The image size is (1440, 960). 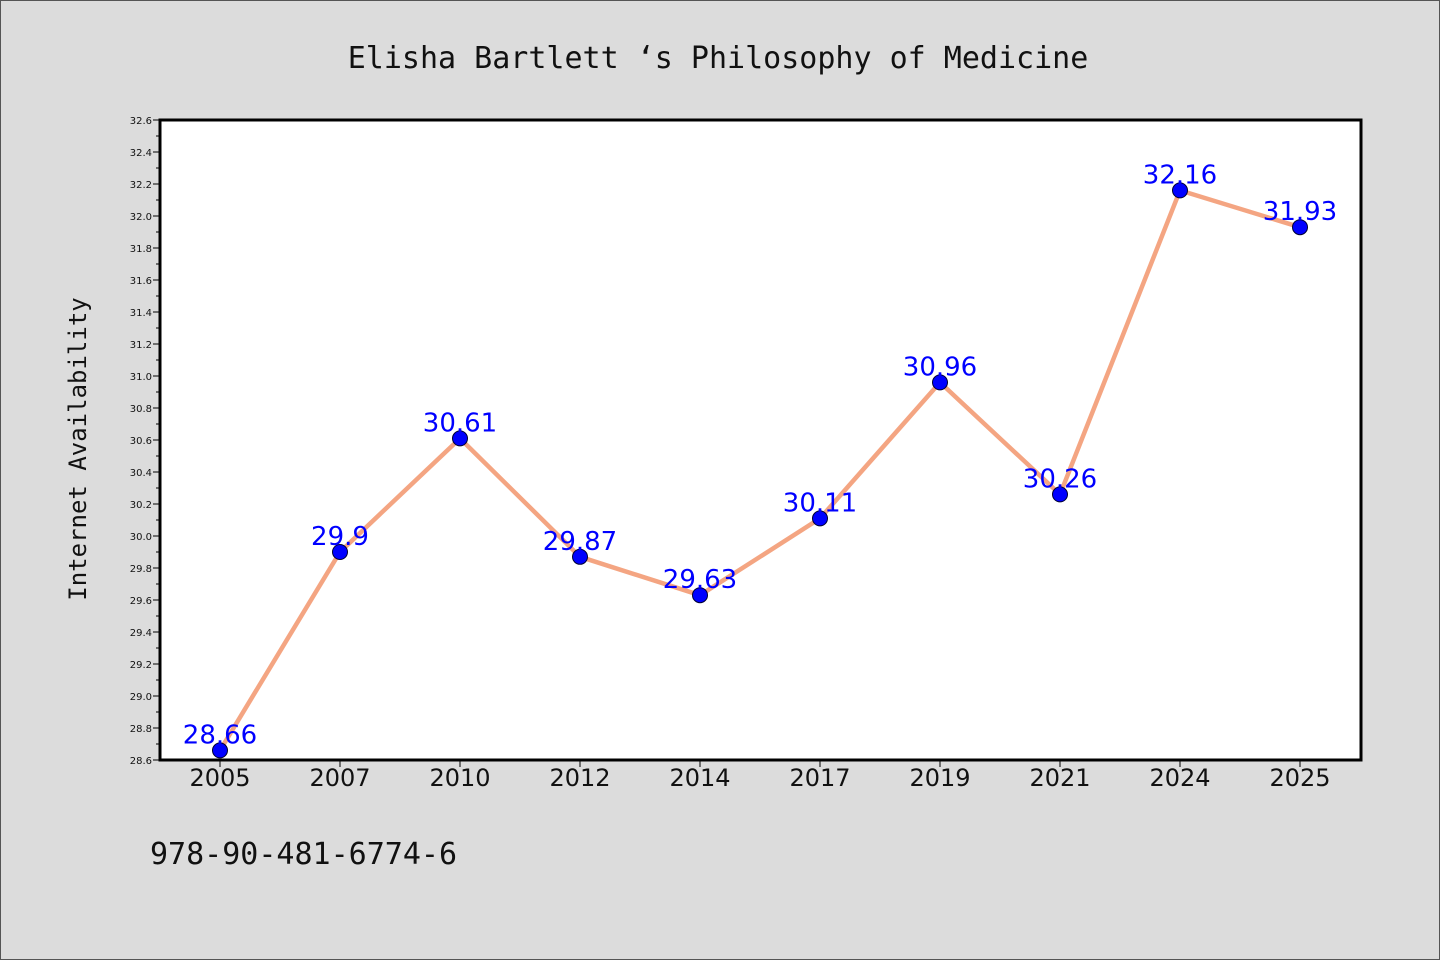 What do you see at coordinates (141, 665) in the screenshot?
I see `y-tick-label: 29.2` at bounding box center [141, 665].